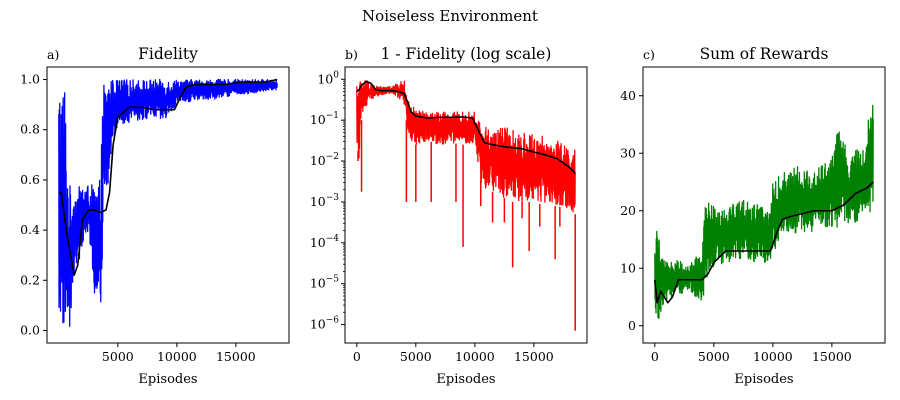 This screenshot has width=900, height=400. I want to click on y-tick-label: 0.2, so click(30, 279).